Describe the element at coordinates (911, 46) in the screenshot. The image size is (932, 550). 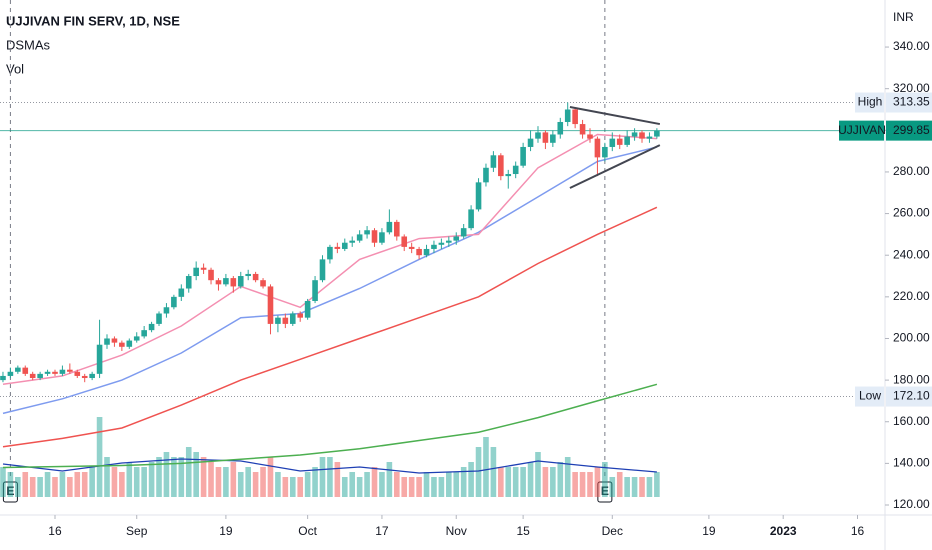
I see `y-tick-label: 340.00` at that location.